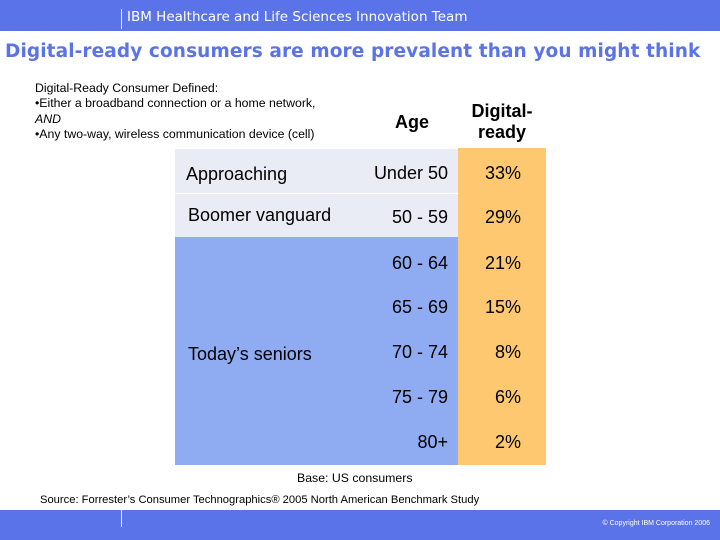 This screenshot has height=540, width=720. I want to click on bottom-banner: © Copyright IBM Corporation 2006, so click(360, 525).